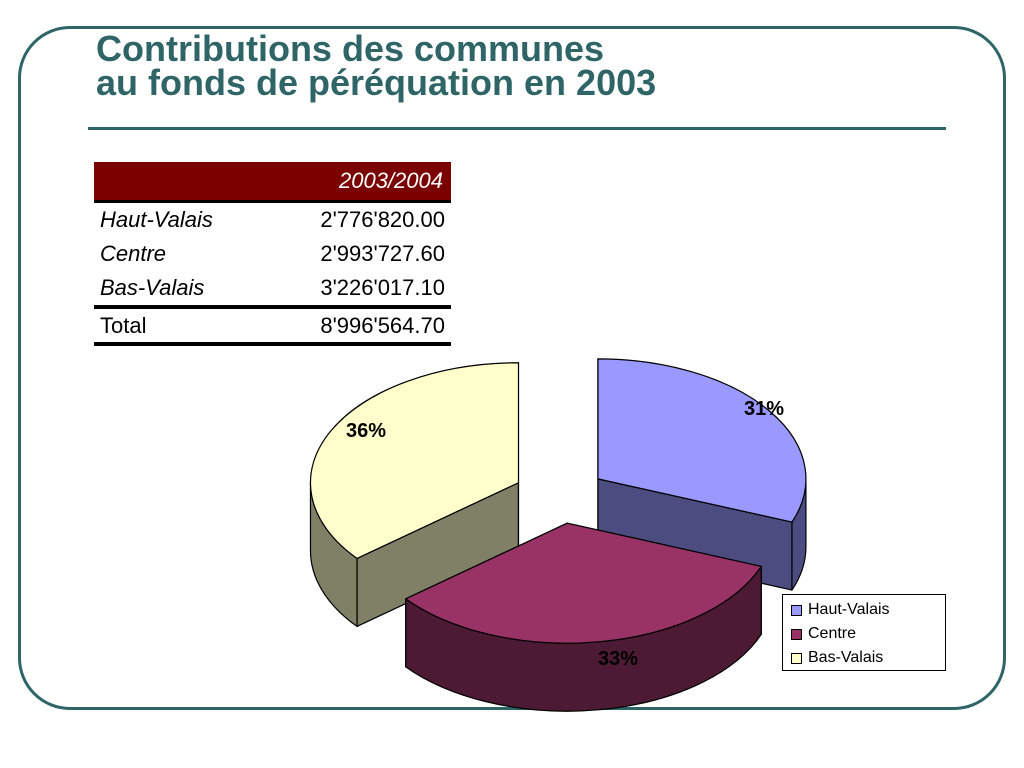 This screenshot has width=1024, height=768. I want to click on legend-item: Haut-Valais, so click(868, 610).